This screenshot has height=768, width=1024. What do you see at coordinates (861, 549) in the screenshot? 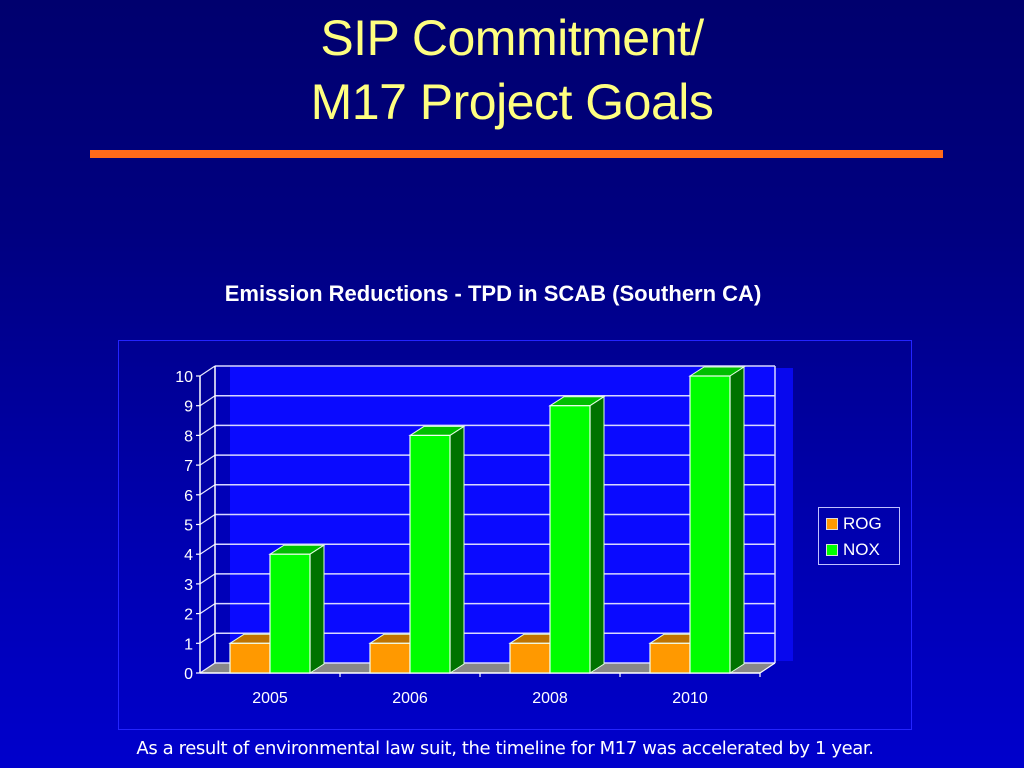
I see `legend-label-nox: NOX` at bounding box center [861, 549].